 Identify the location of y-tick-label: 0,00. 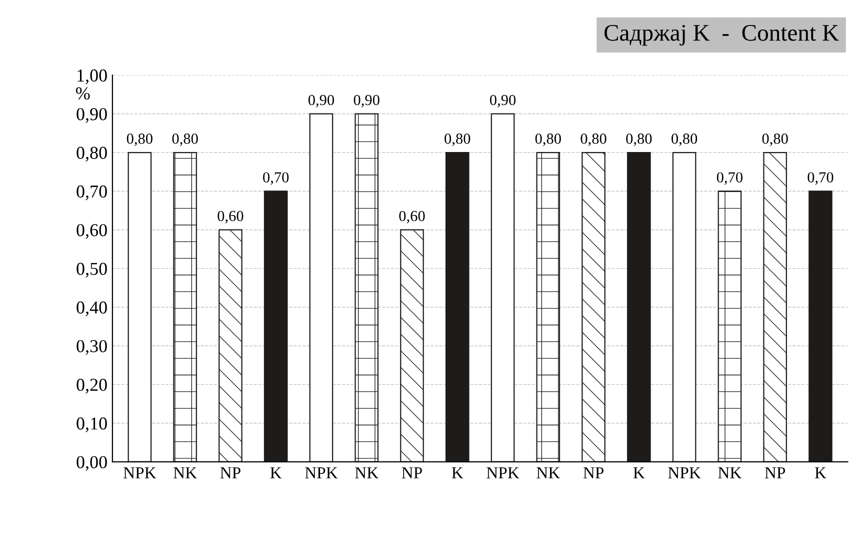
(91, 463).